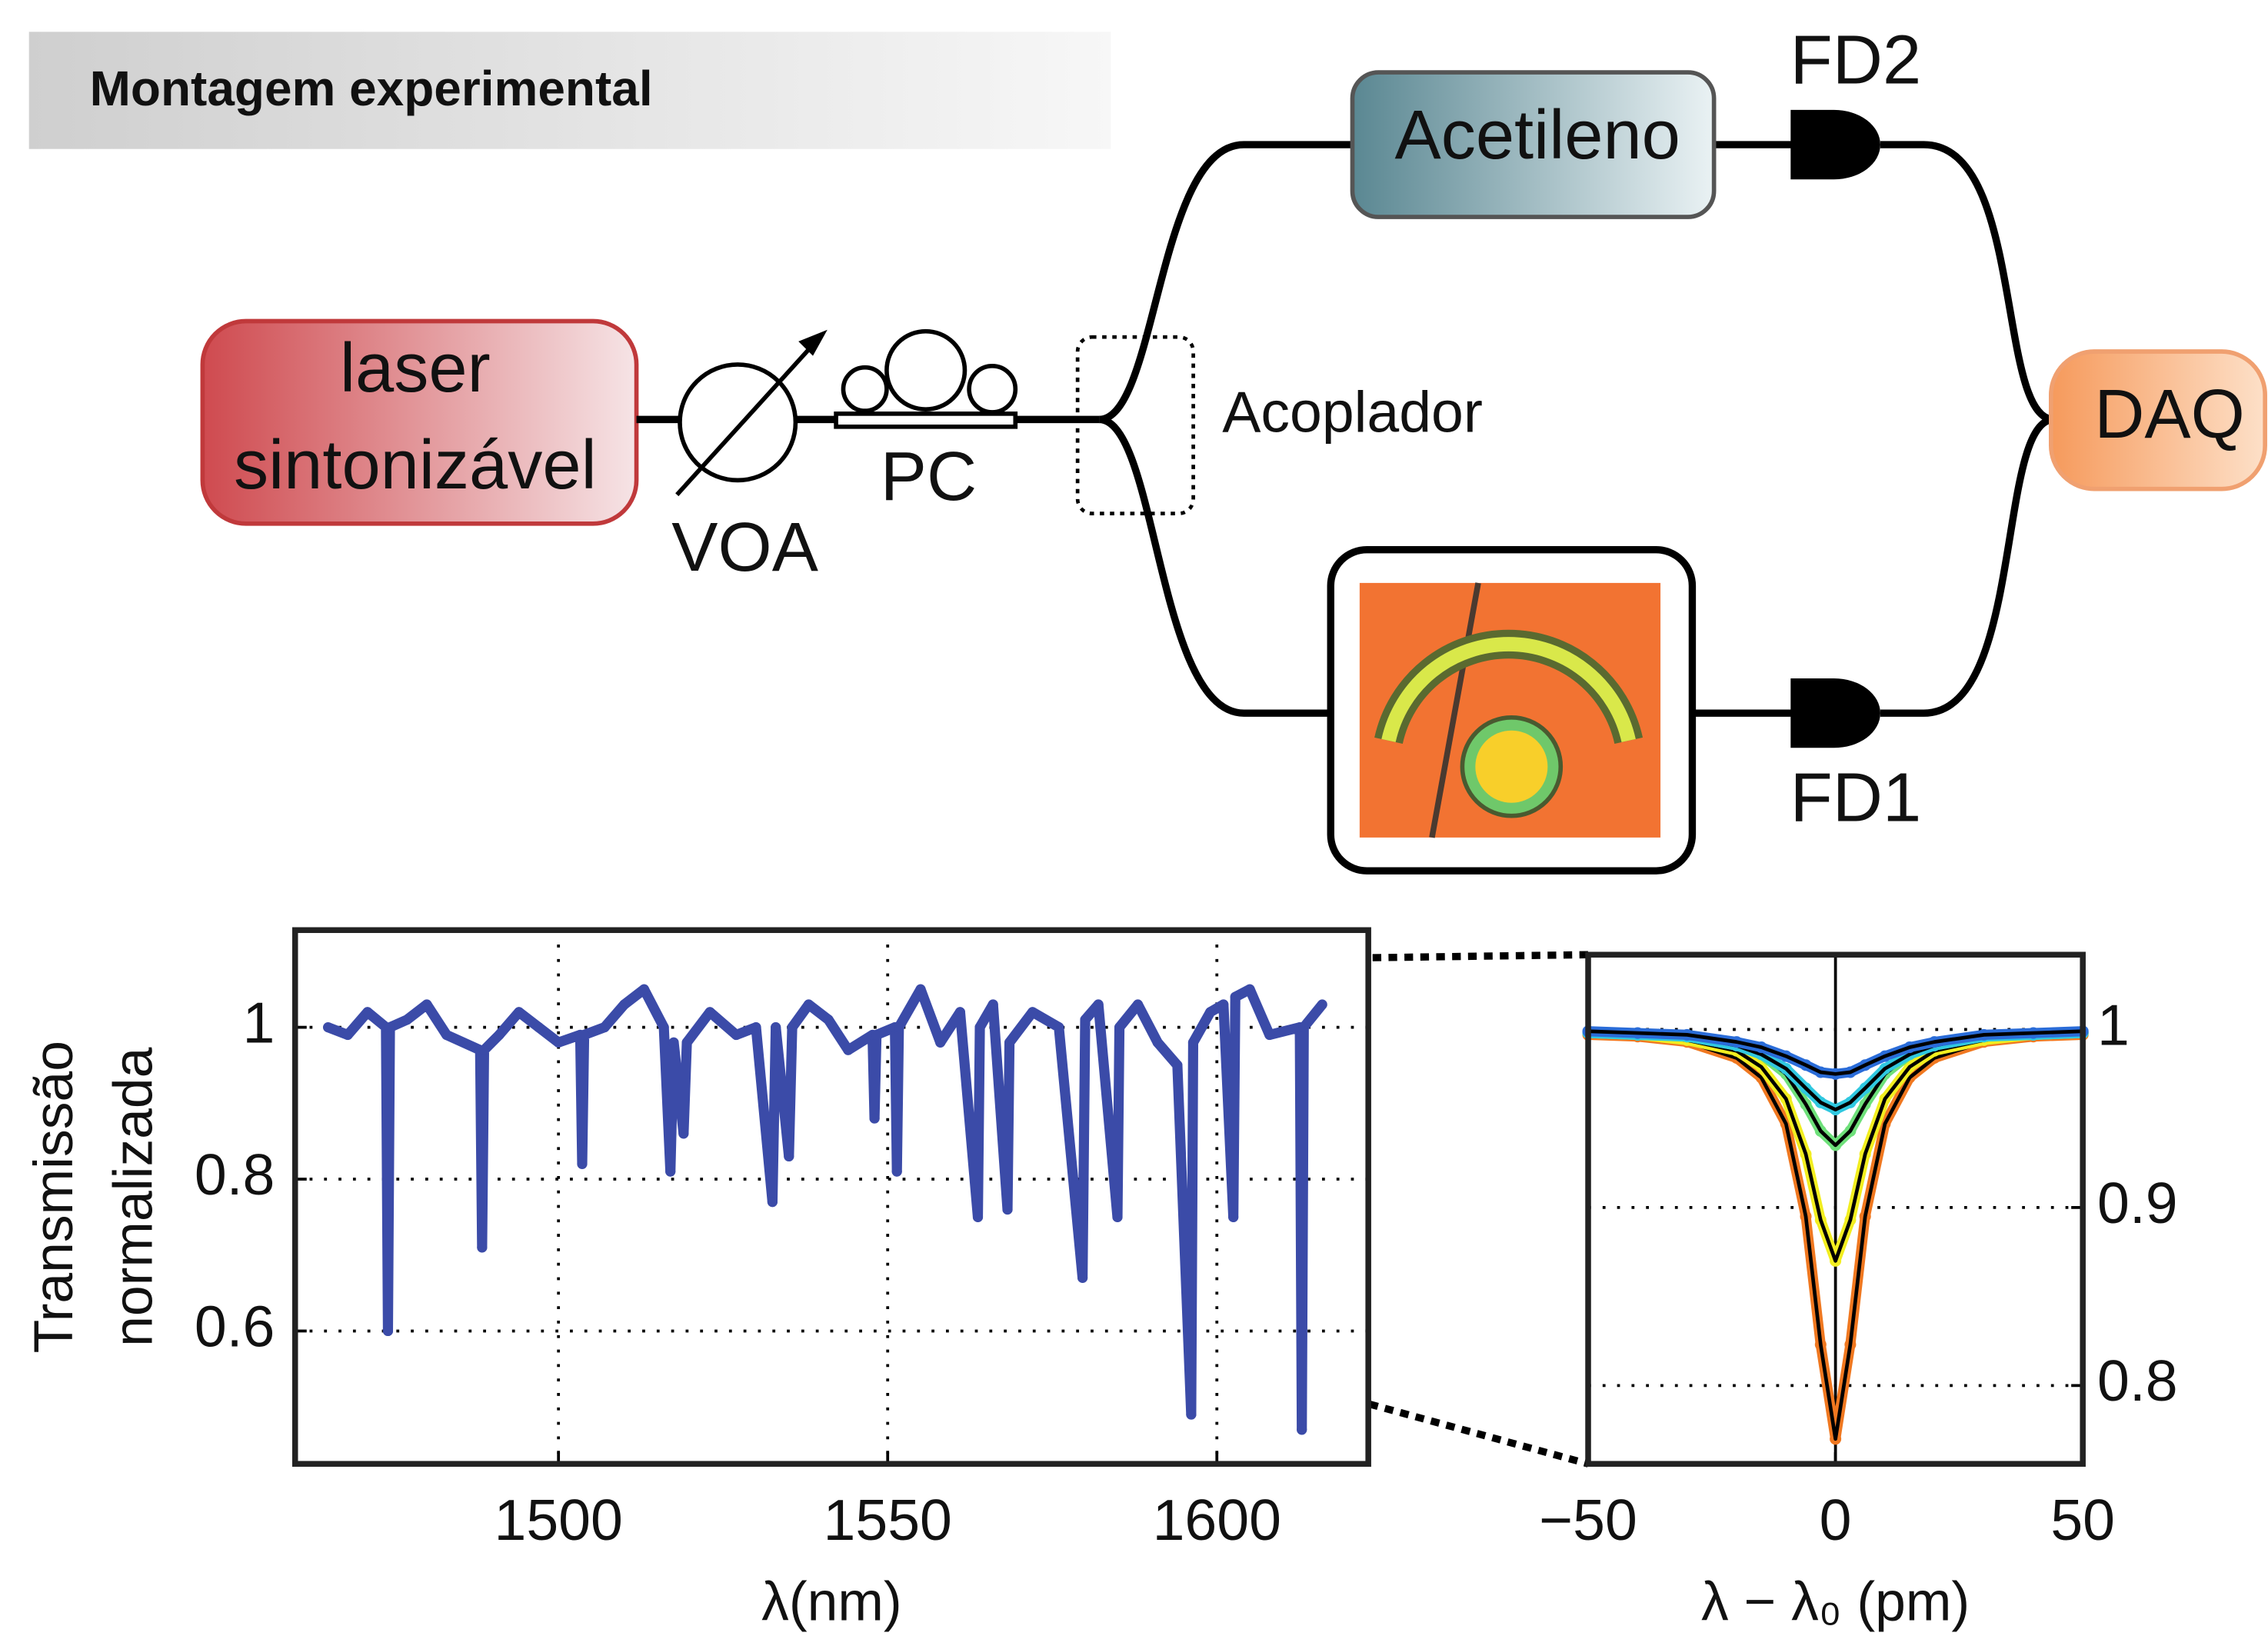 This screenshot has width=2268, height=1636. What do you see at coordinates (1455, 710) in the screenshot?
I see `fiber-taper` at bounding box center [1455, 710].